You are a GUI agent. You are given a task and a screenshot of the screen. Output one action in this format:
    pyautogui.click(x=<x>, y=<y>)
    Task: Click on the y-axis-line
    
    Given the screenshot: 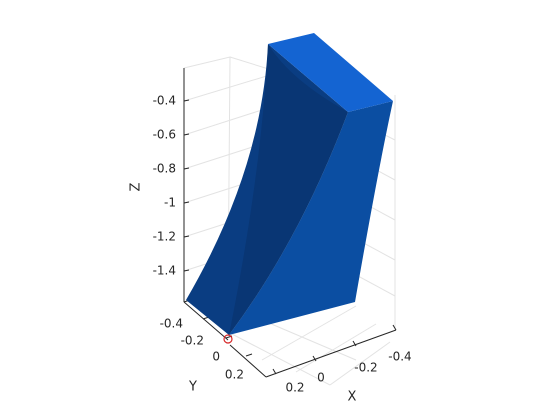 What is the action you would take?
    pyautogui.click(x=206, y=321)
    